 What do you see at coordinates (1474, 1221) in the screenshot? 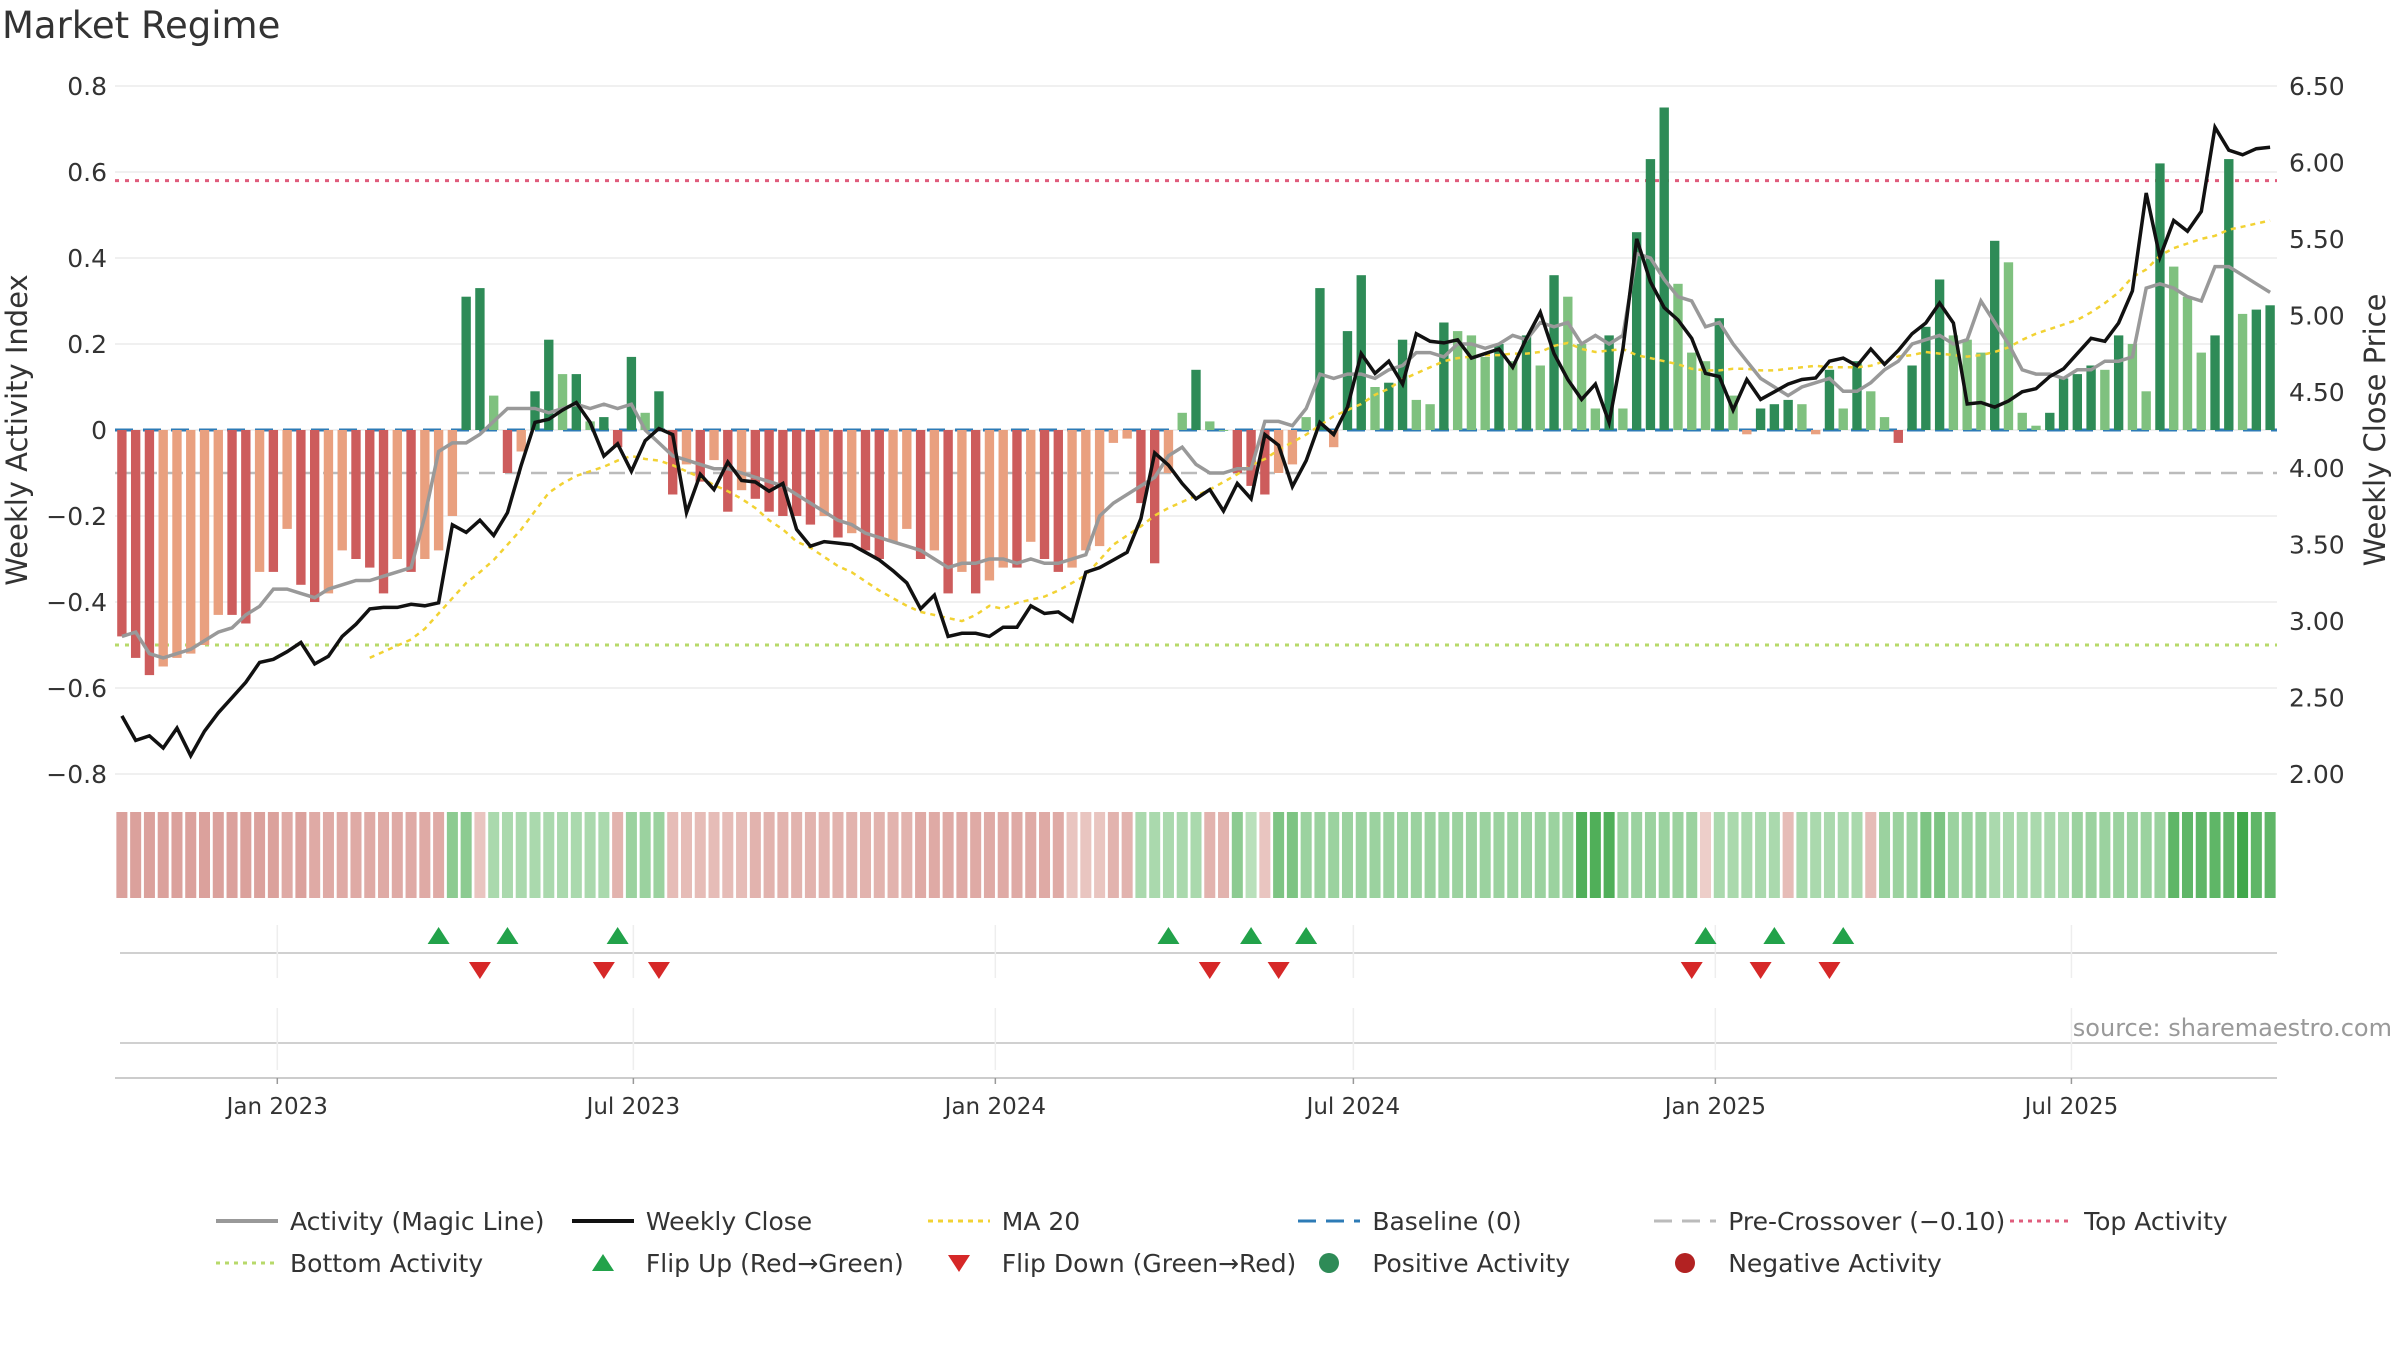
I see `legend-item-baseline: Baseline (0)` at bounding box center [1474, 1221].